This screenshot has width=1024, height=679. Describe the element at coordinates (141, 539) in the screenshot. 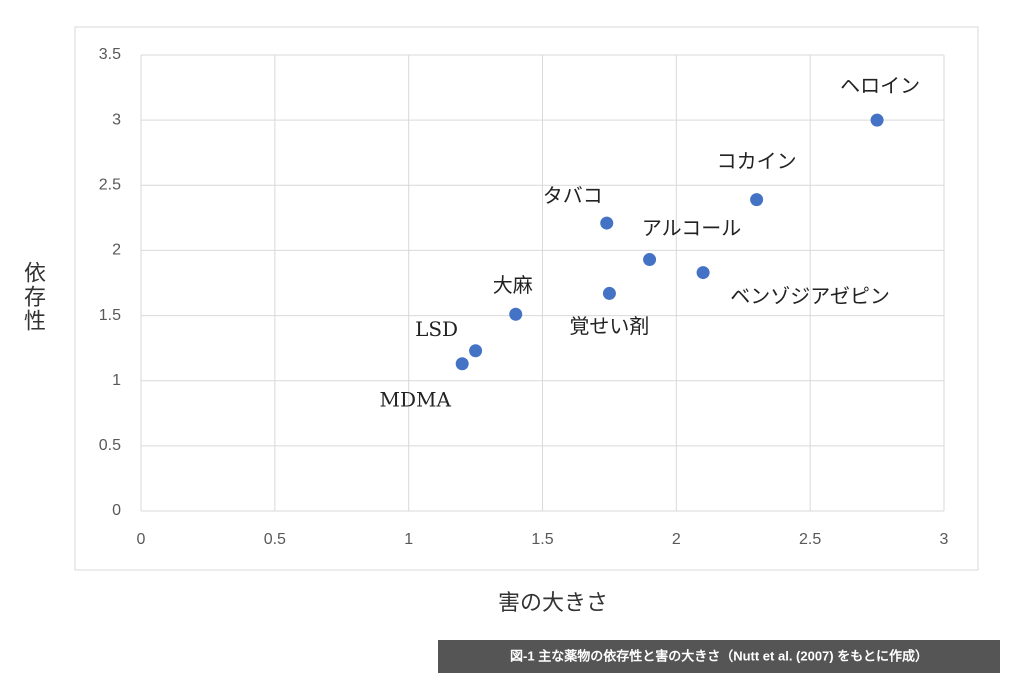

I see `x-tick-label: 0` at that location.